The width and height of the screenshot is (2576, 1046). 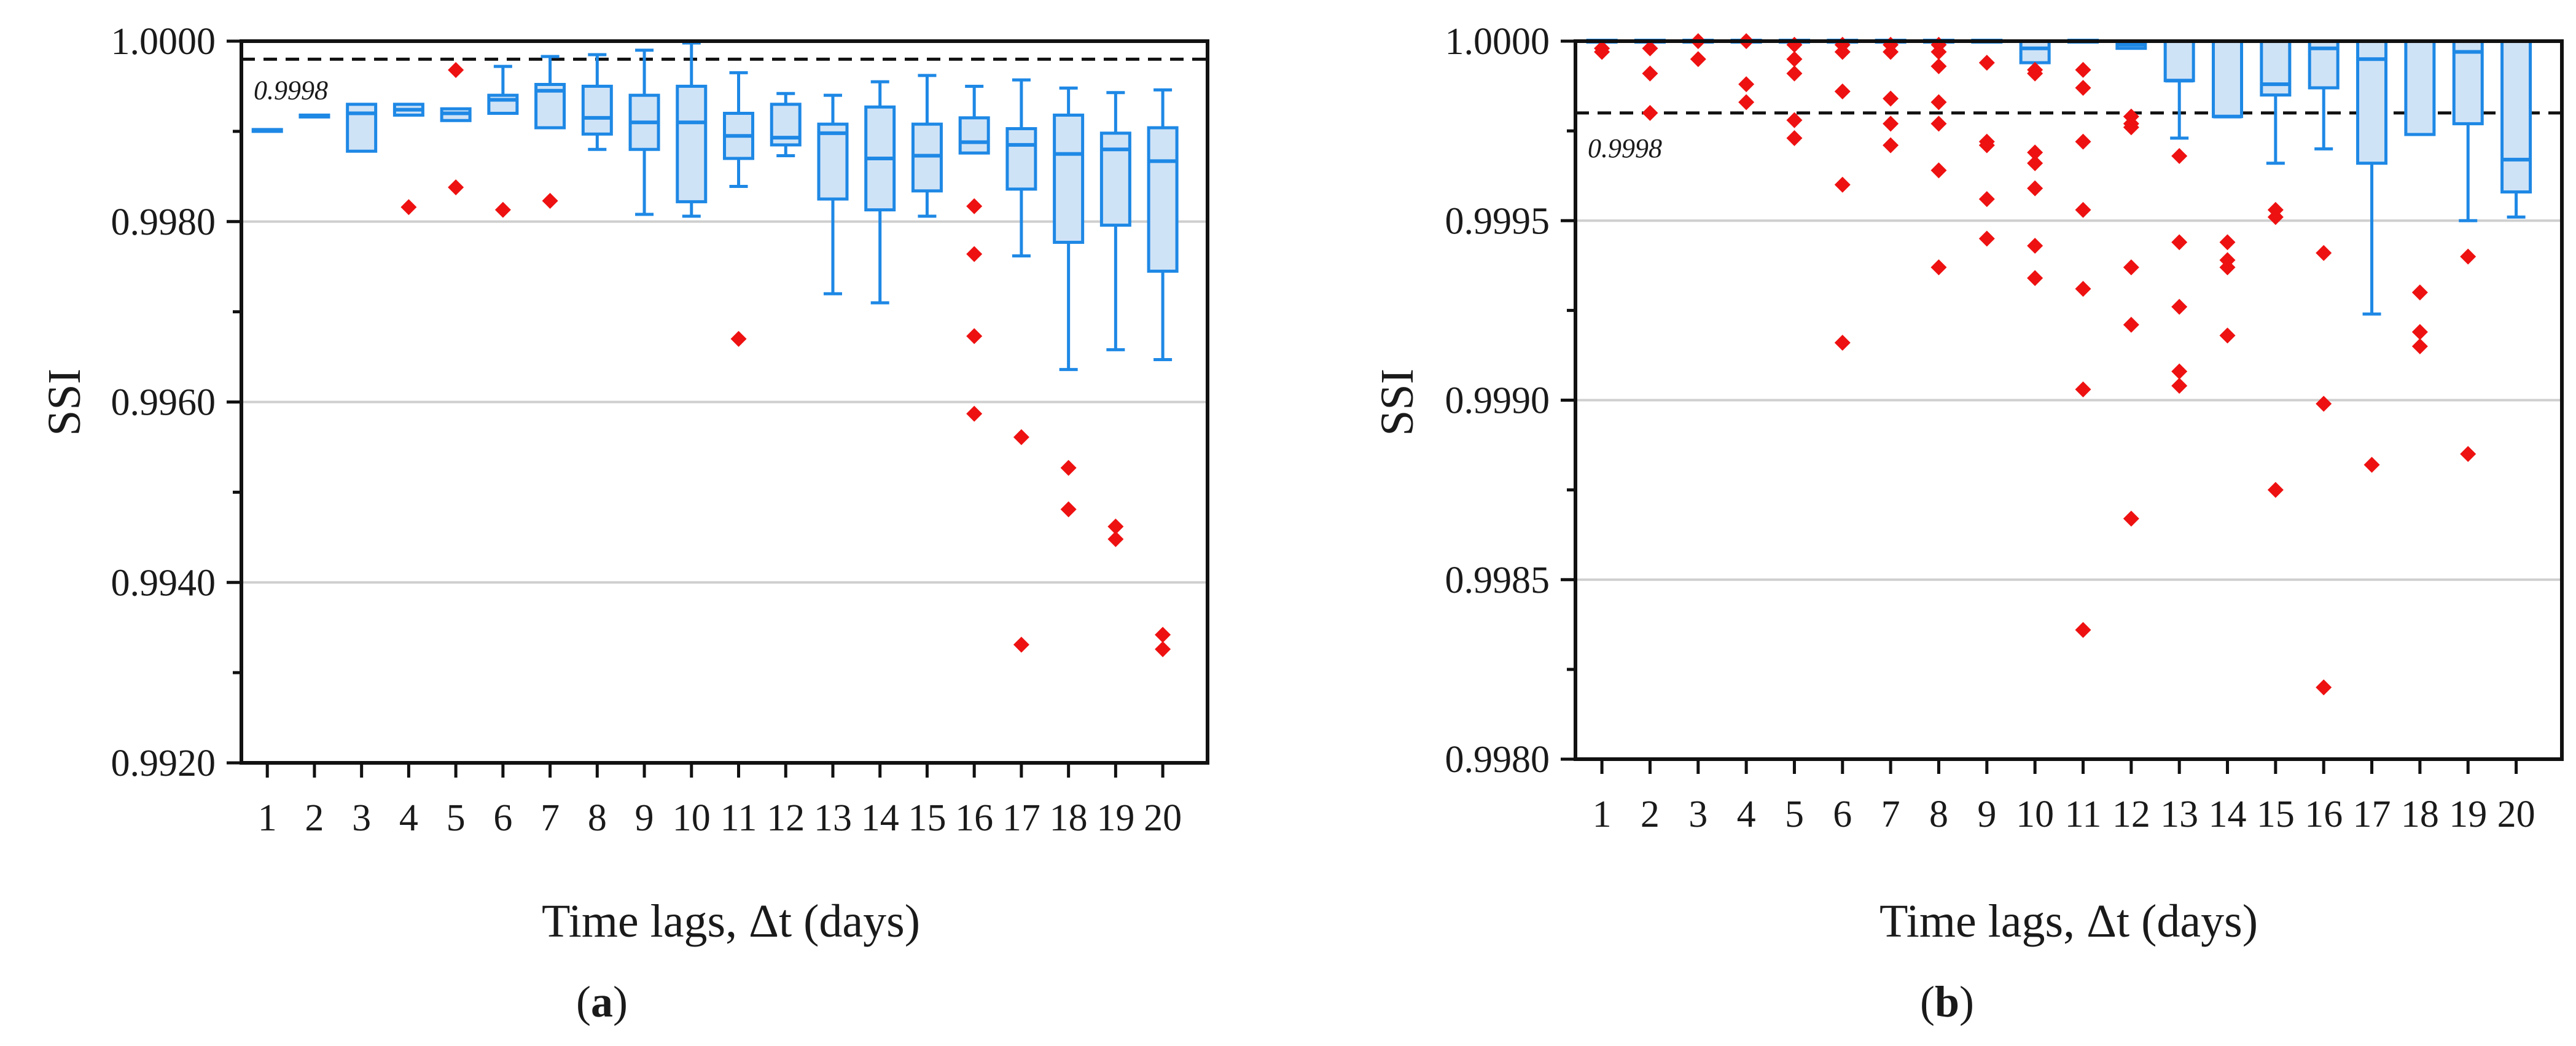 What do you see at coordinates (602, 1001) in the screenshot?
I see `panel-a-caption-letter: a` at bounding box center [602, 1001].